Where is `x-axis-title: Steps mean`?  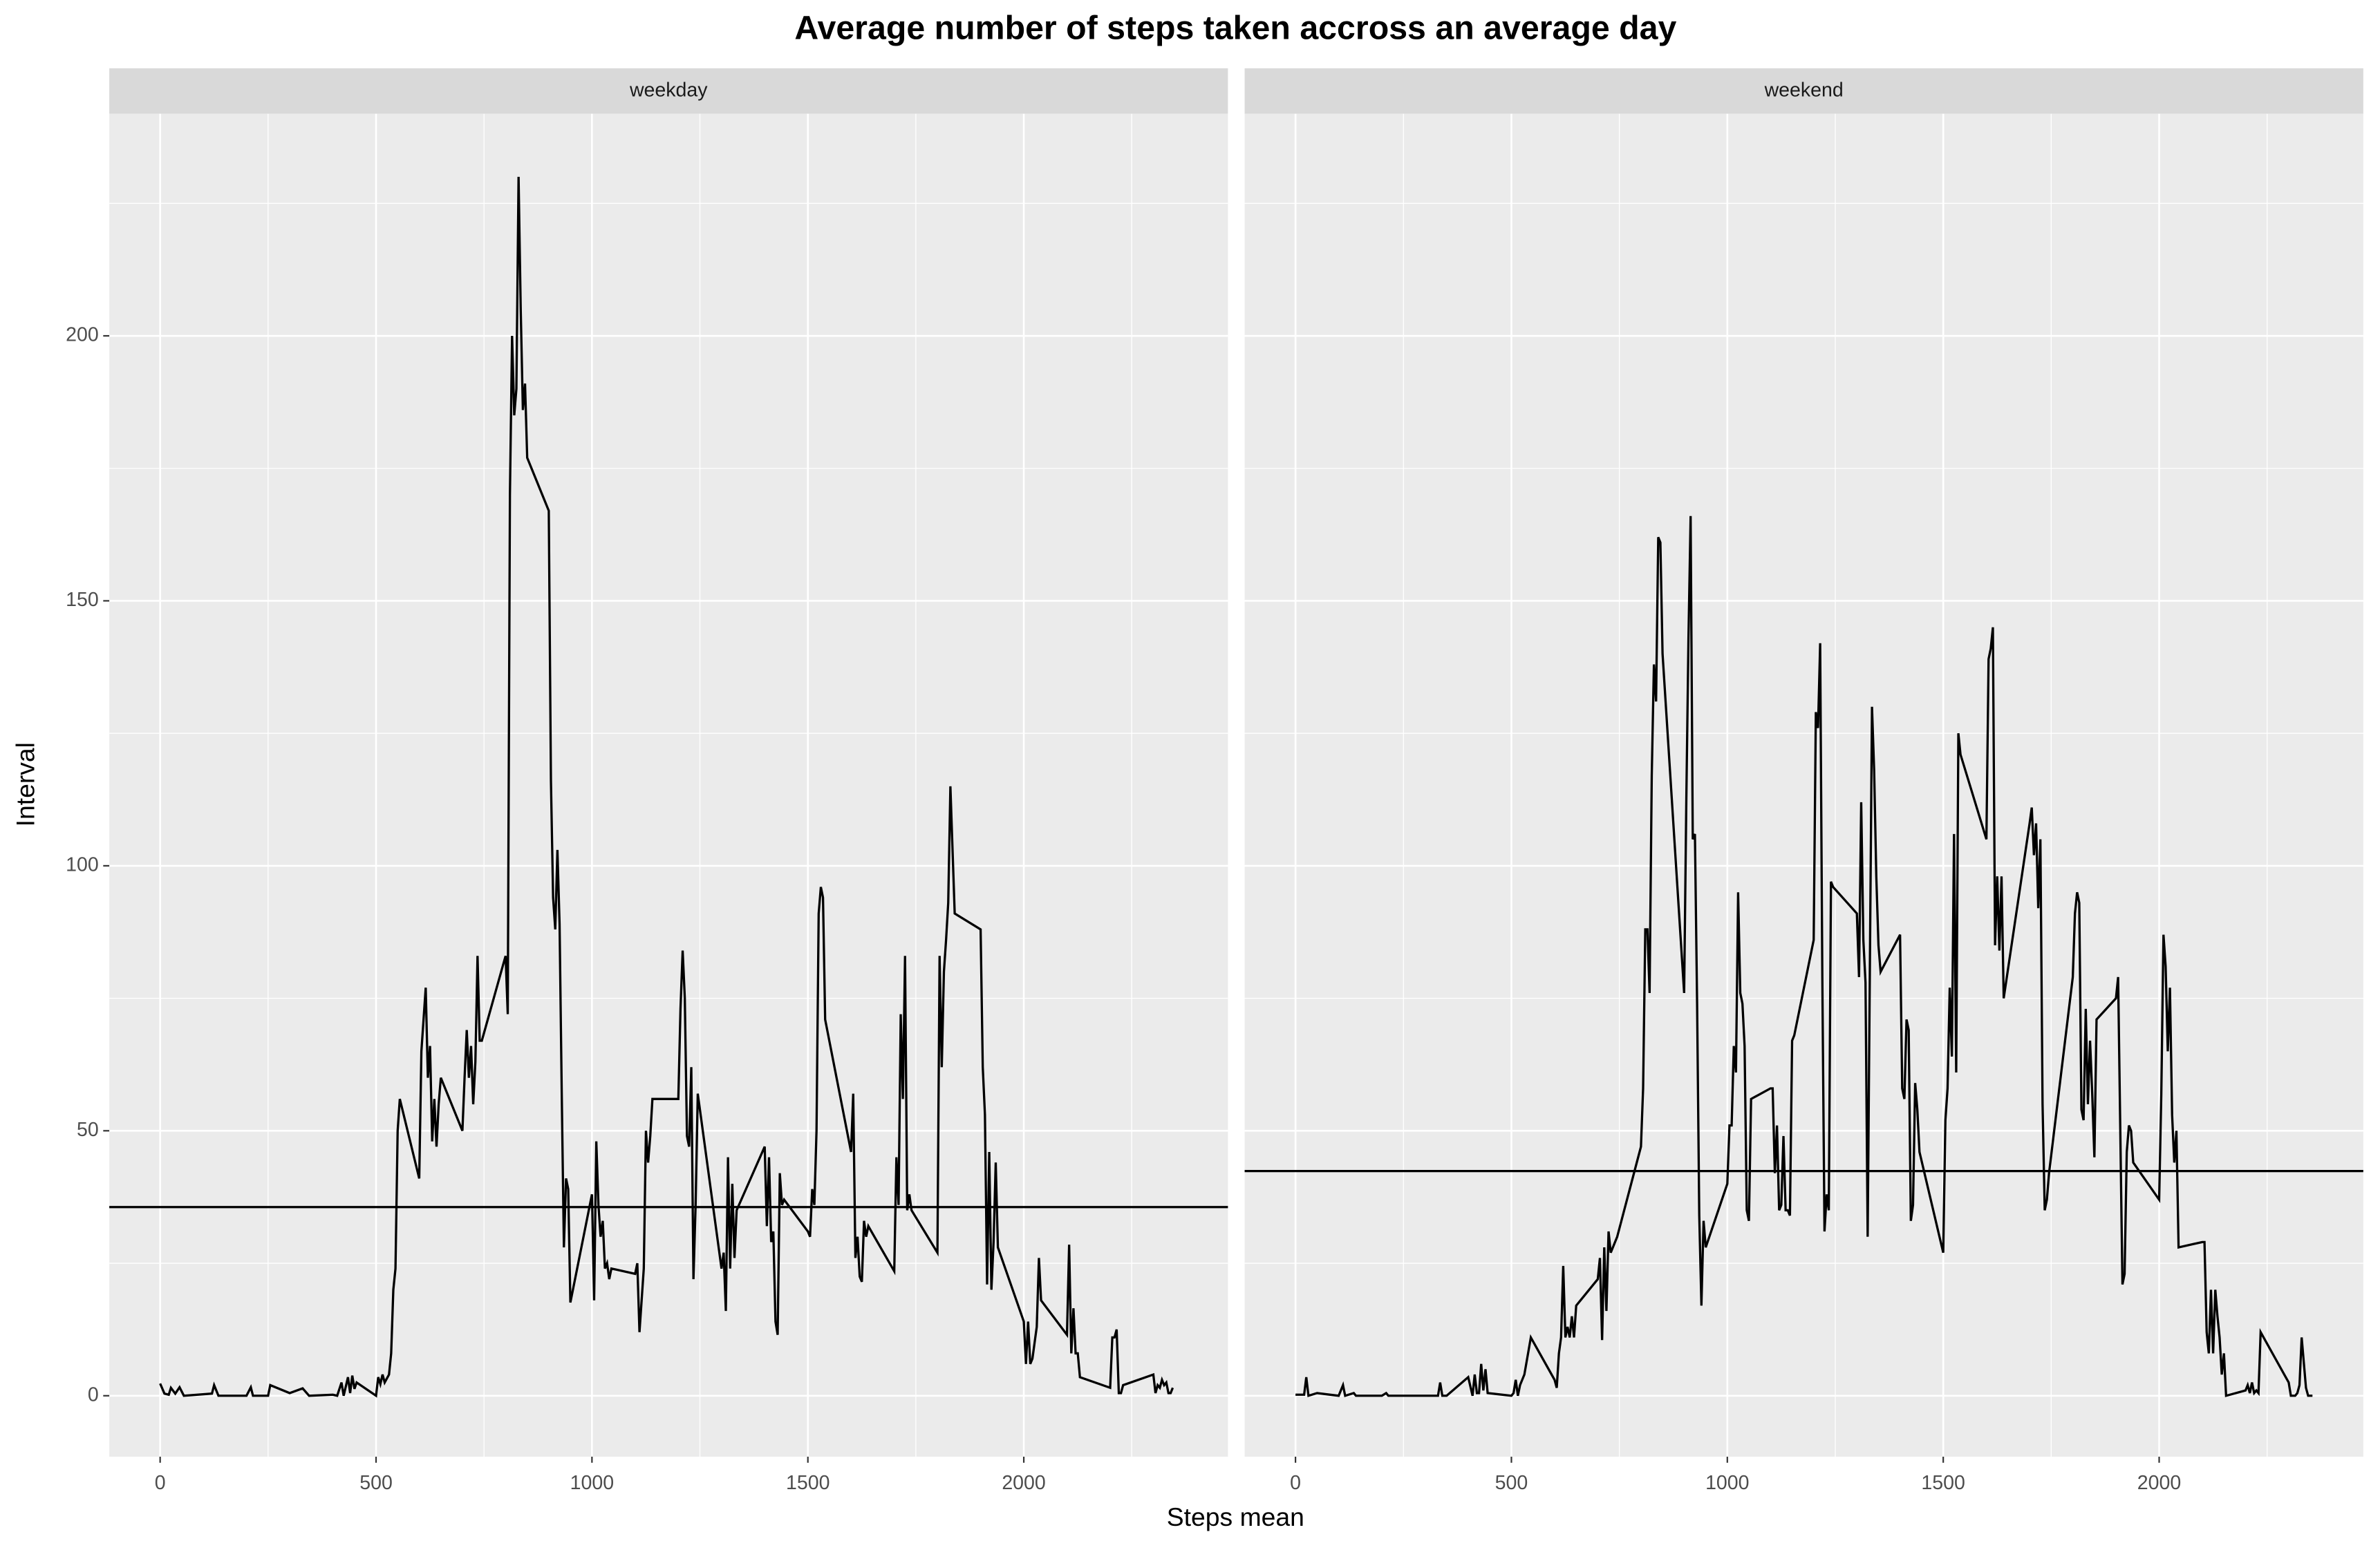 x-axis-title: Steps mean is located at coordinates (1235, 1516).